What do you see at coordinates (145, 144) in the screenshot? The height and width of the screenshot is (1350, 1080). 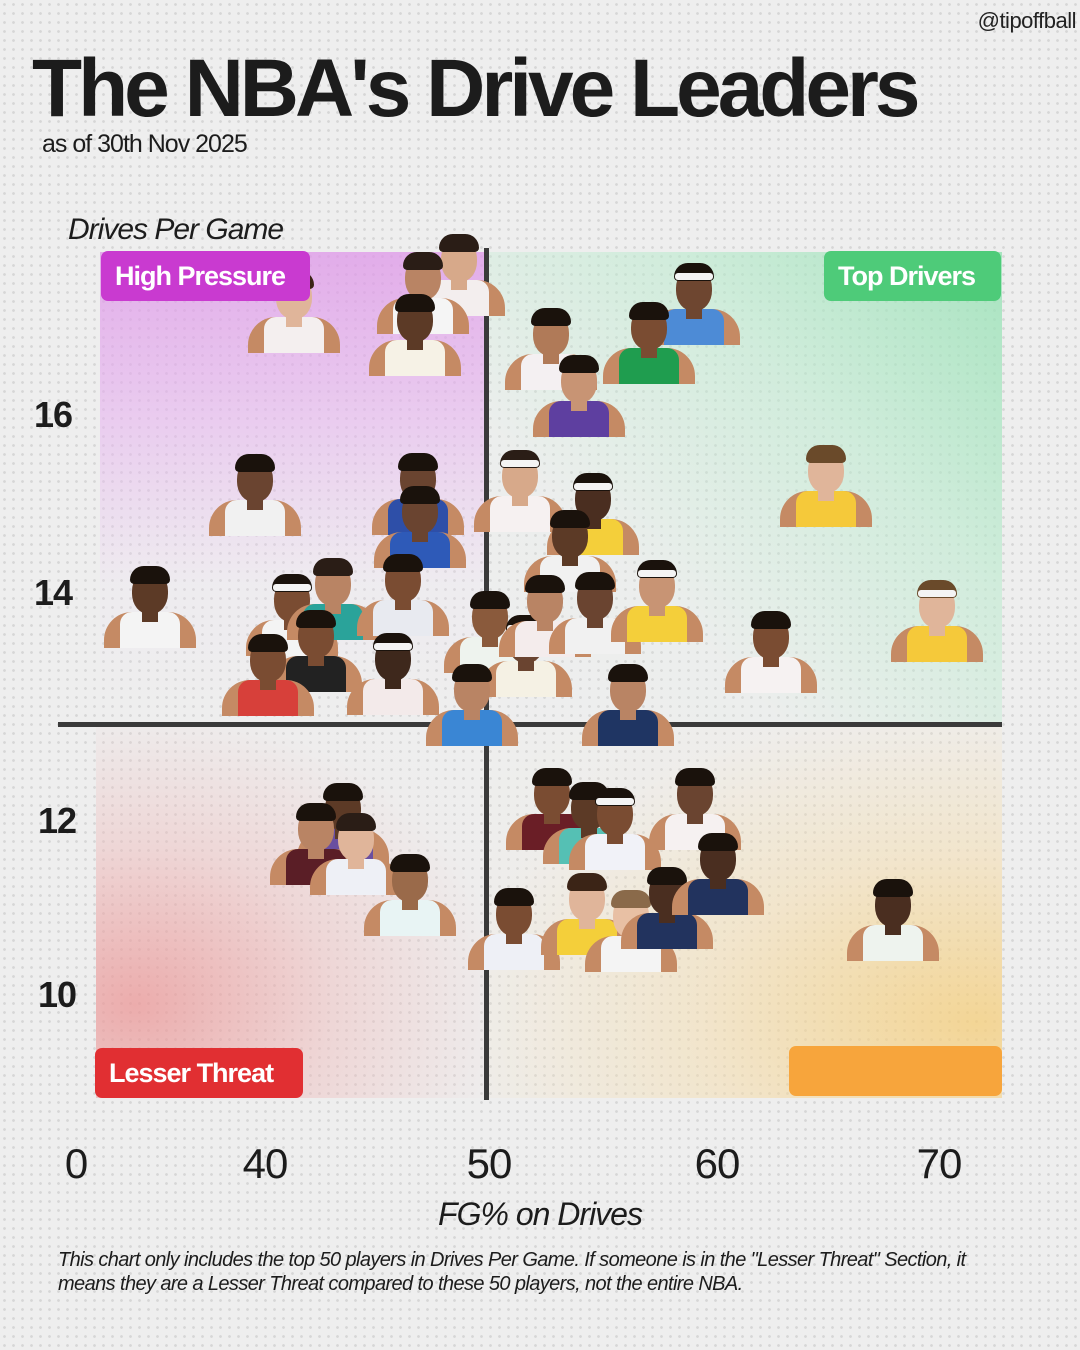 I see `subtitle: as of 30th Nov 2025` at bounding box center [145, 144].